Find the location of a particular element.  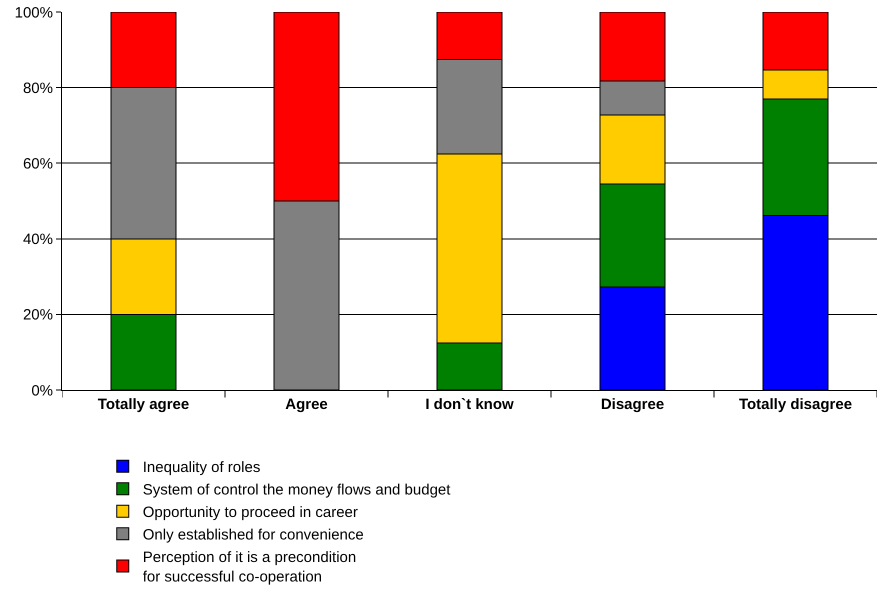

legend-label: Perception of it is a precondition for successful co-operation is located at coordinates (249, 567).